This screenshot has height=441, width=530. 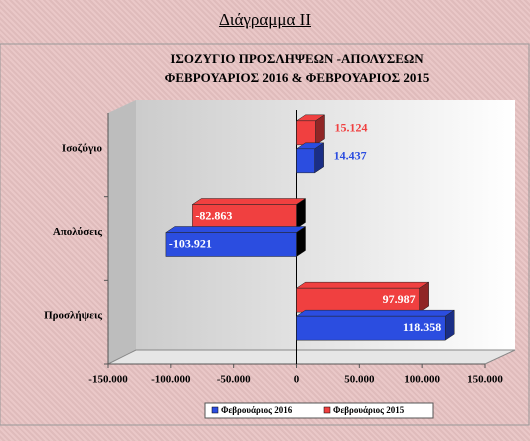 What do you see at coordinates (78, 232) in the screenshot?
I see `y-tick-label: Απολύσεις` at bounding box center [78, 232].